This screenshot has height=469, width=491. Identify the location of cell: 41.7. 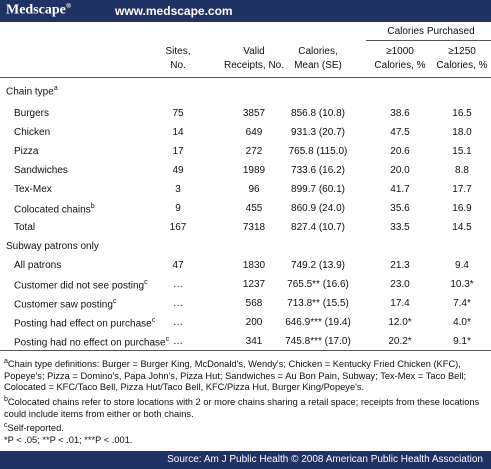
(400, 189).